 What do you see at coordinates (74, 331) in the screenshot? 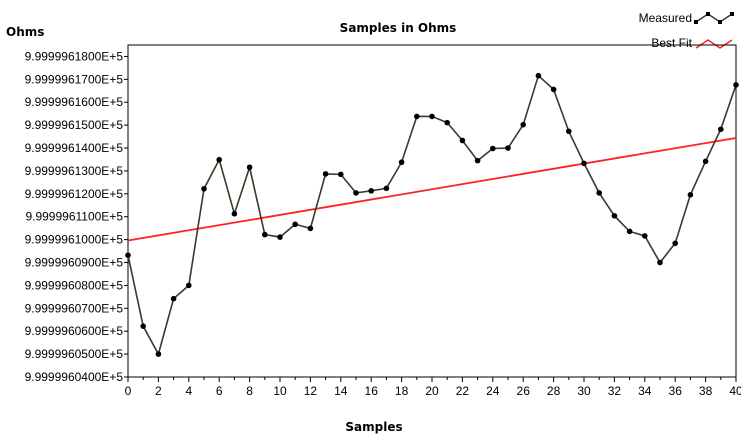
I see `y-tick-label: 9.9999960600E+5` at bounding box center [74, 331].